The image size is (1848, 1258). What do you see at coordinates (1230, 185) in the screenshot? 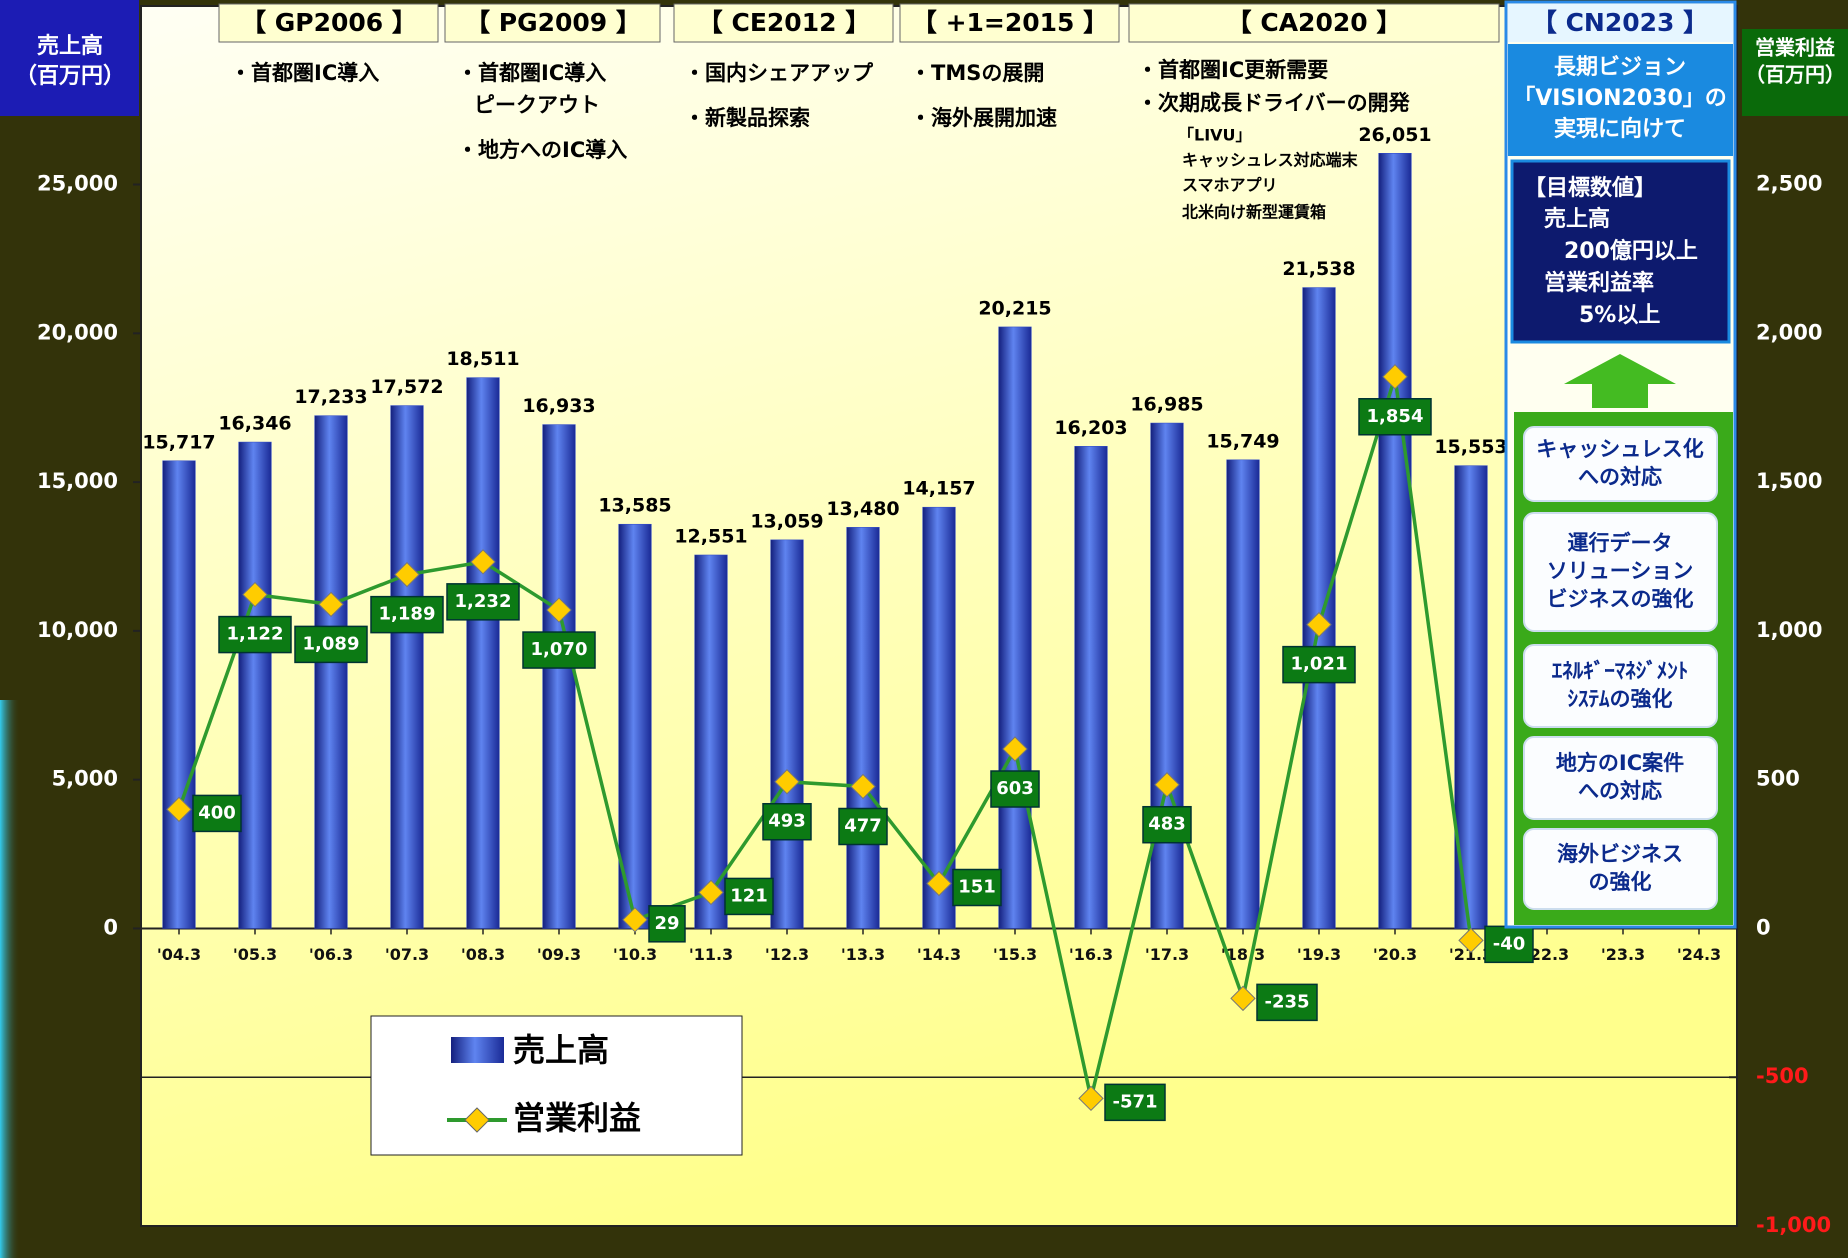
I see `phase-subitem: スマホアプリ` at bounding box center [1230, 185].